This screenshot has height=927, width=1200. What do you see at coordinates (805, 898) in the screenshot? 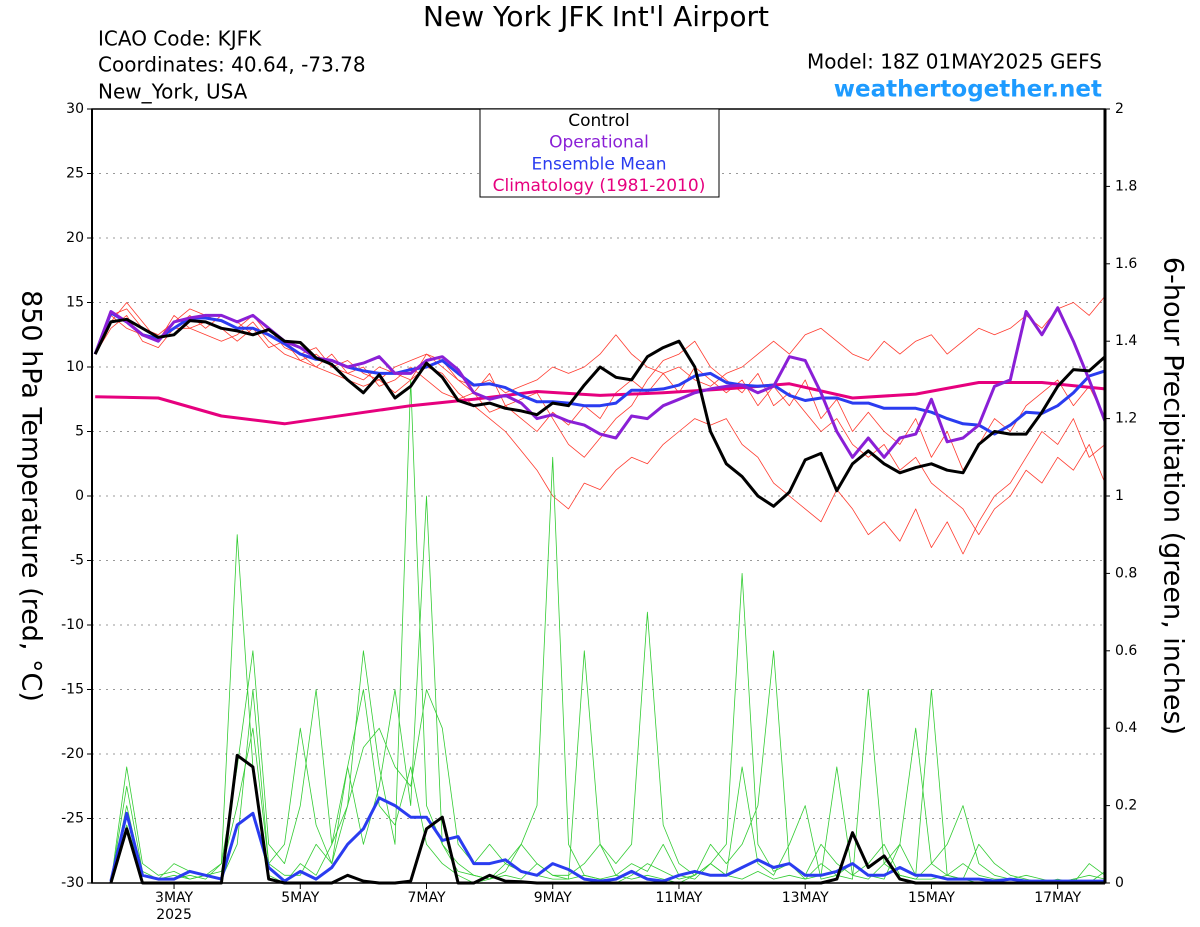
I see `x-tick-label: 13MAY` at bounding box center [805, 898].